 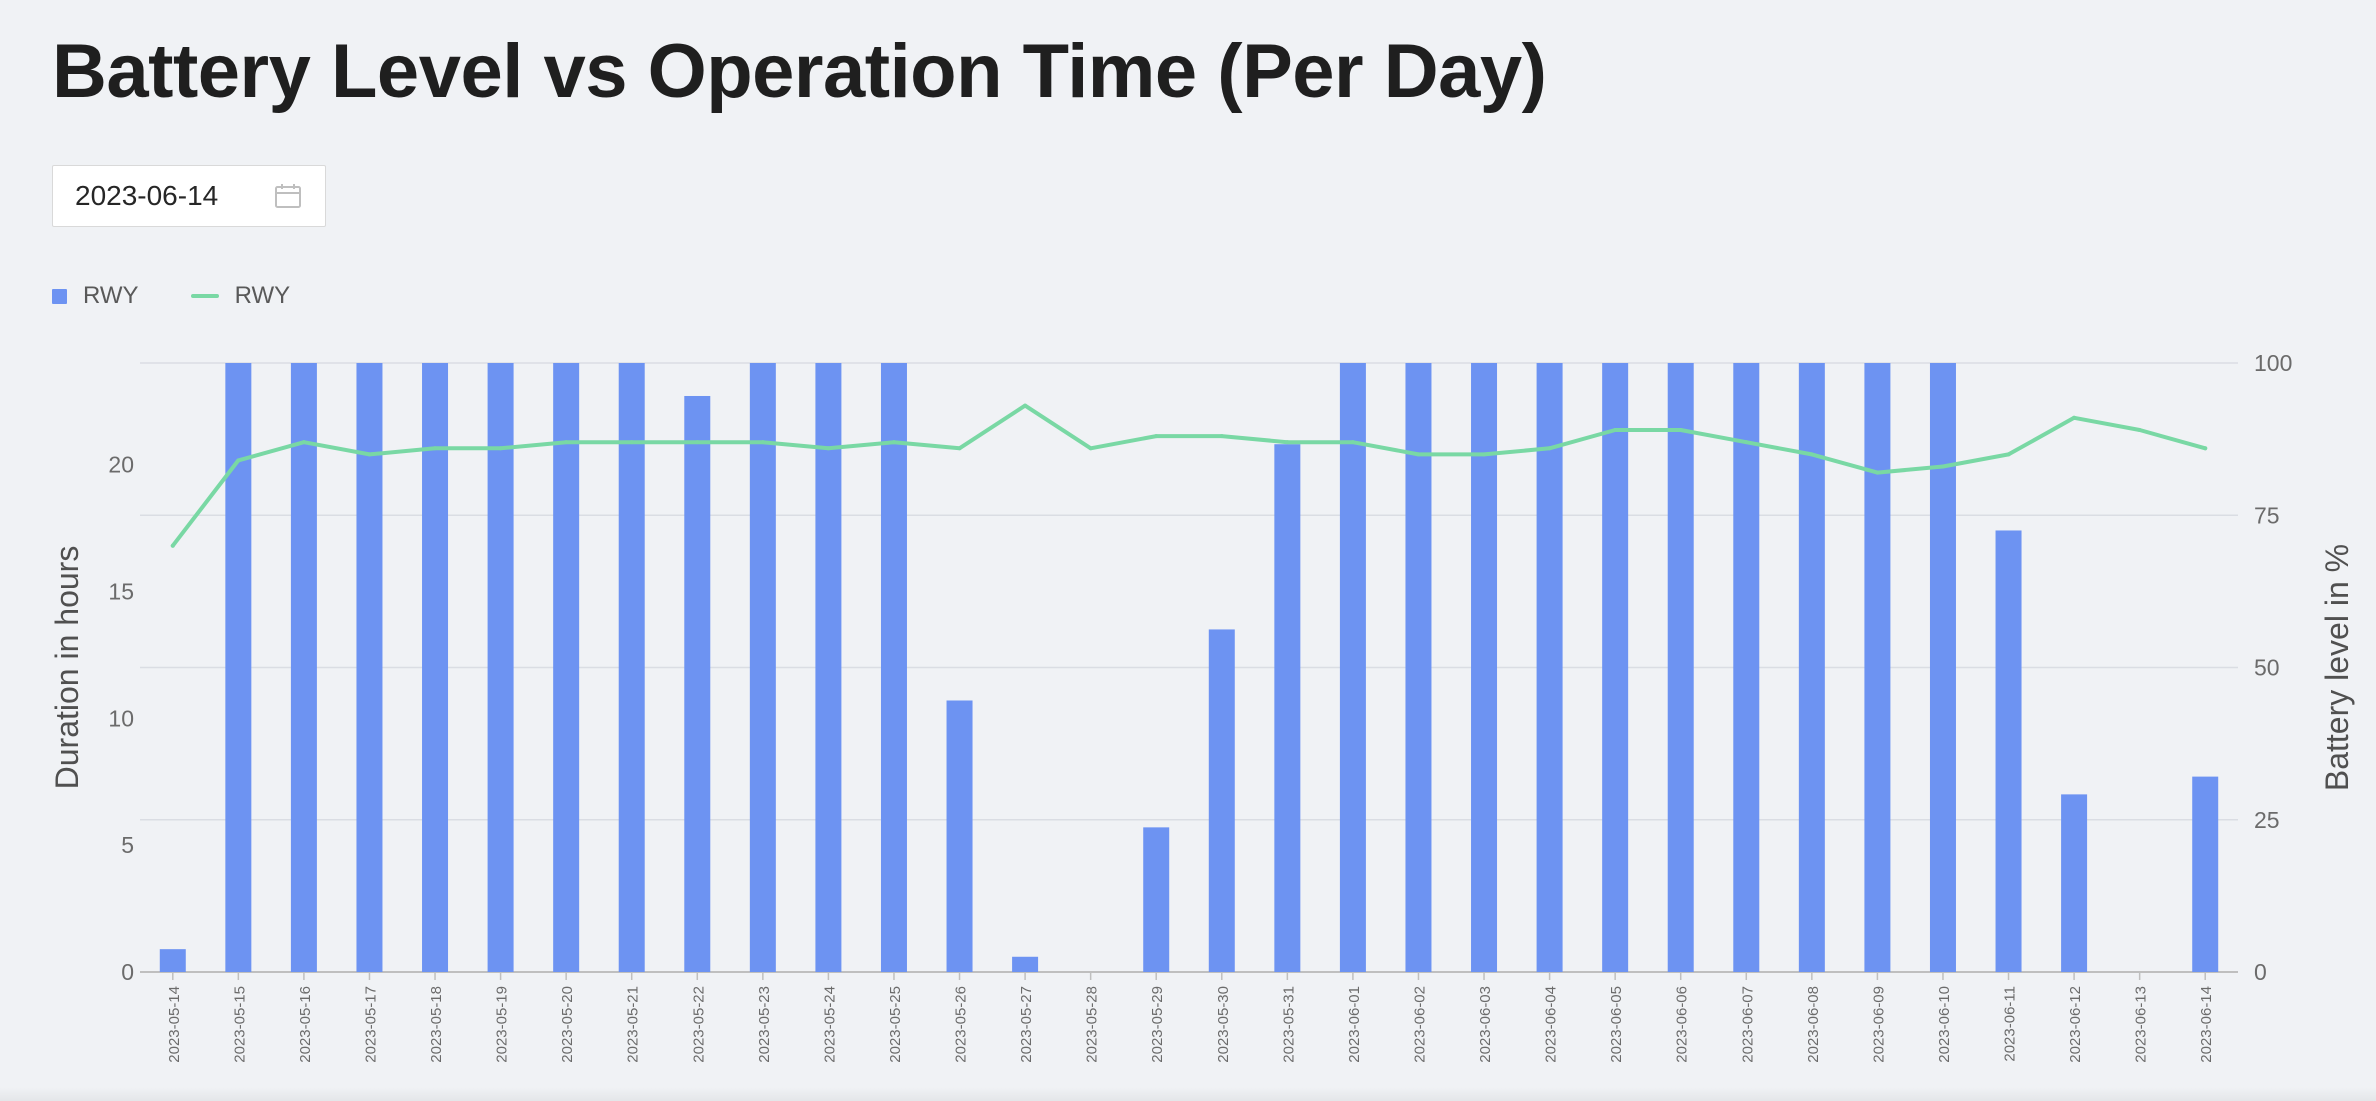 What do you see at coordinates (121, 591) in the screenshot?
I see `y-tick-label: 15` at bounding box center [121, 591].